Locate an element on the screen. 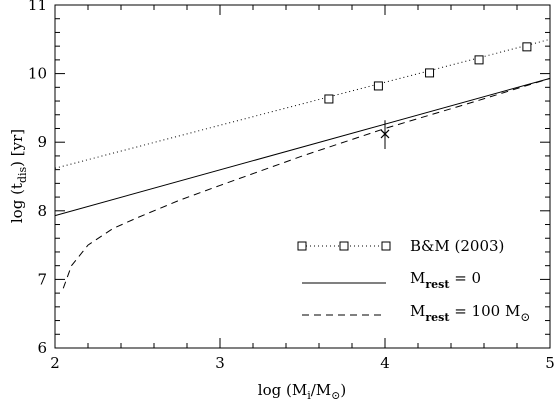 The height and width of the screenshot is (402, 555). legend: B&M (2003) Mrest = 0 Mrest = 100 M⊙ is located at coordinates (413, 280).